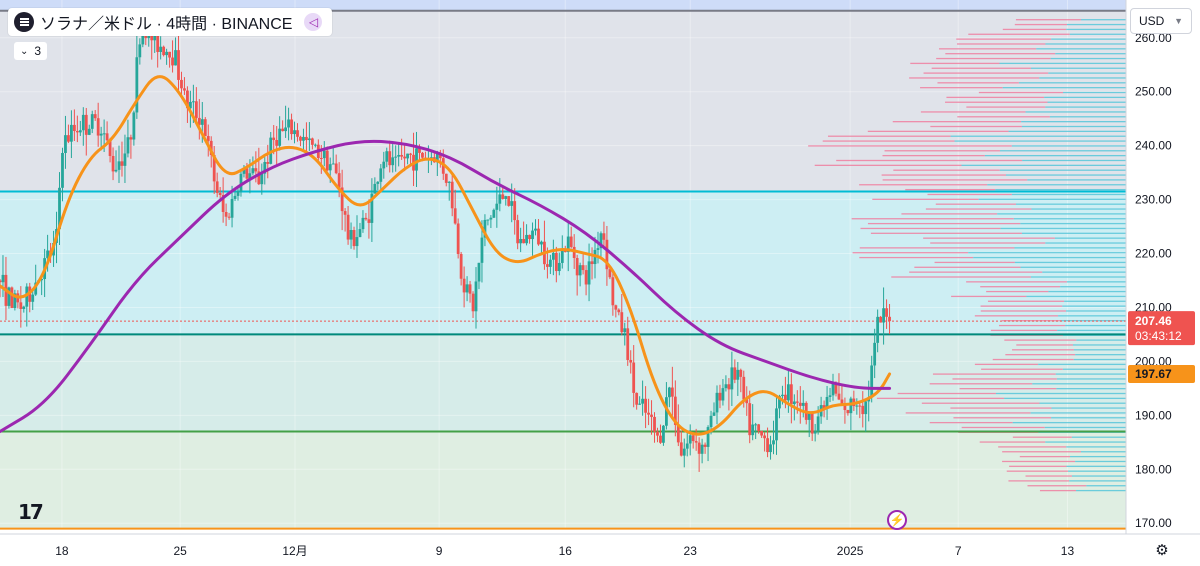  Describe the element at coordinates (313, 22) in the screenshot. I see `share-icon: ◁` at that location.